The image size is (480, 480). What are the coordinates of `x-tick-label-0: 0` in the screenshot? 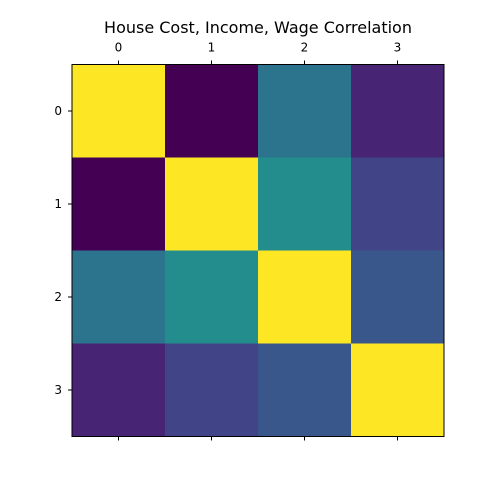 It's located at (119, 48).